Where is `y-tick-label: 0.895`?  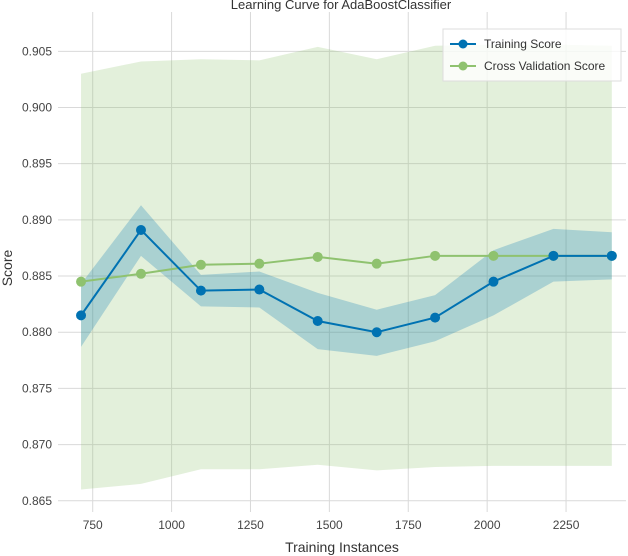
y-tick-label: 0.895 is located at coordinates (37, 164).